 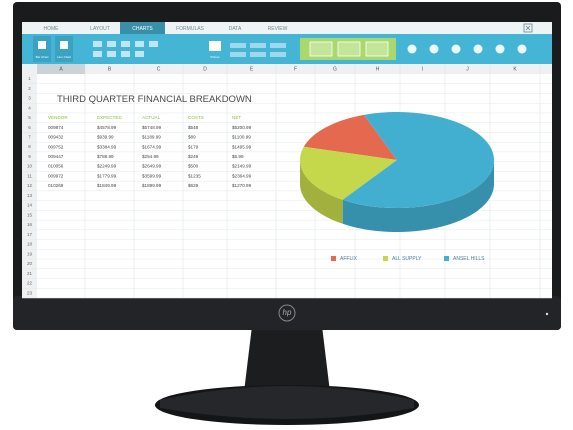 I want to click on selected-column, so click(x=61, y=69).